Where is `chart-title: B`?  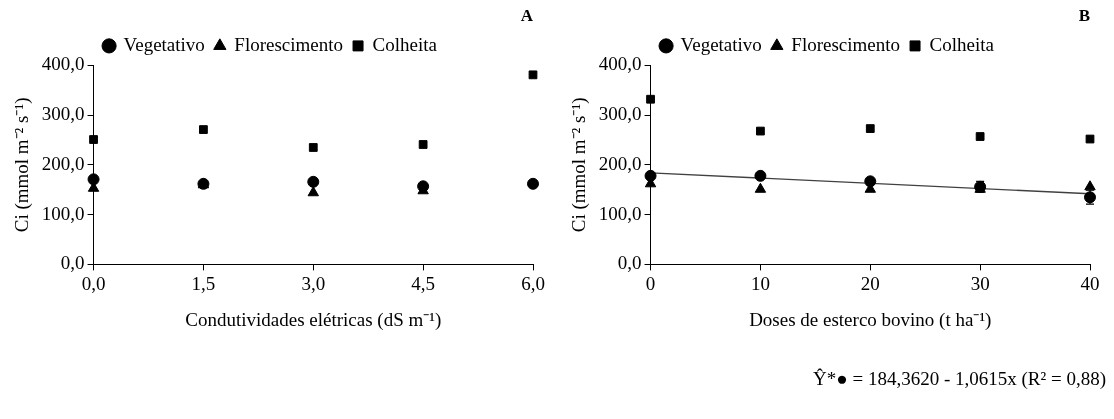
chart-title: B is located at coordinates (1084, 15).